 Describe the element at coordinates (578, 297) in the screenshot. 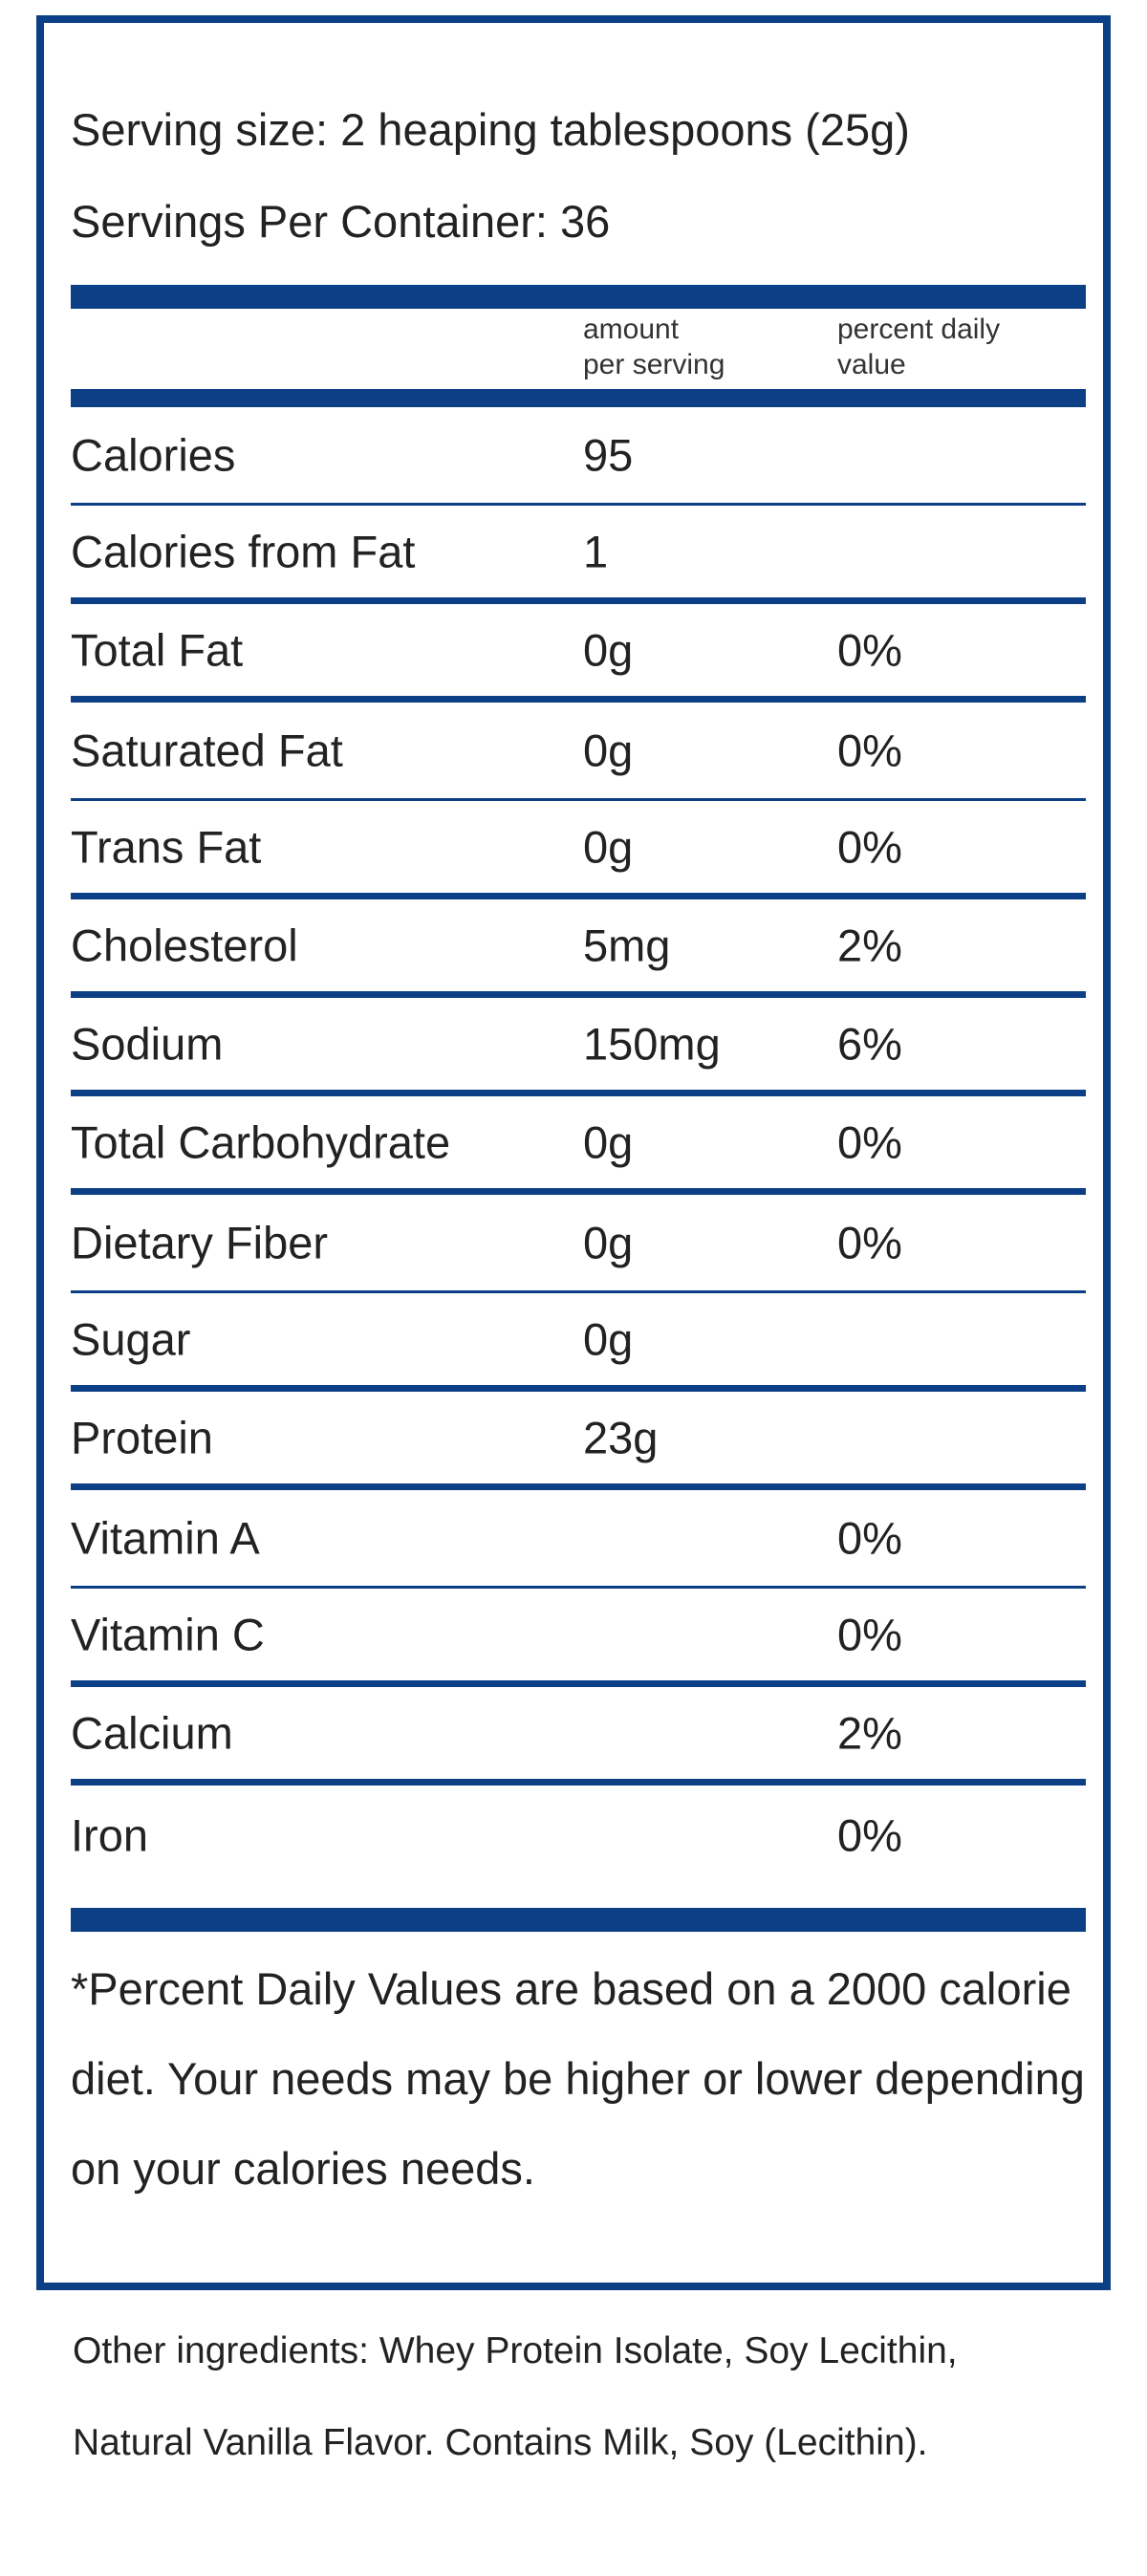

I see `thick-divider-top` at that location.